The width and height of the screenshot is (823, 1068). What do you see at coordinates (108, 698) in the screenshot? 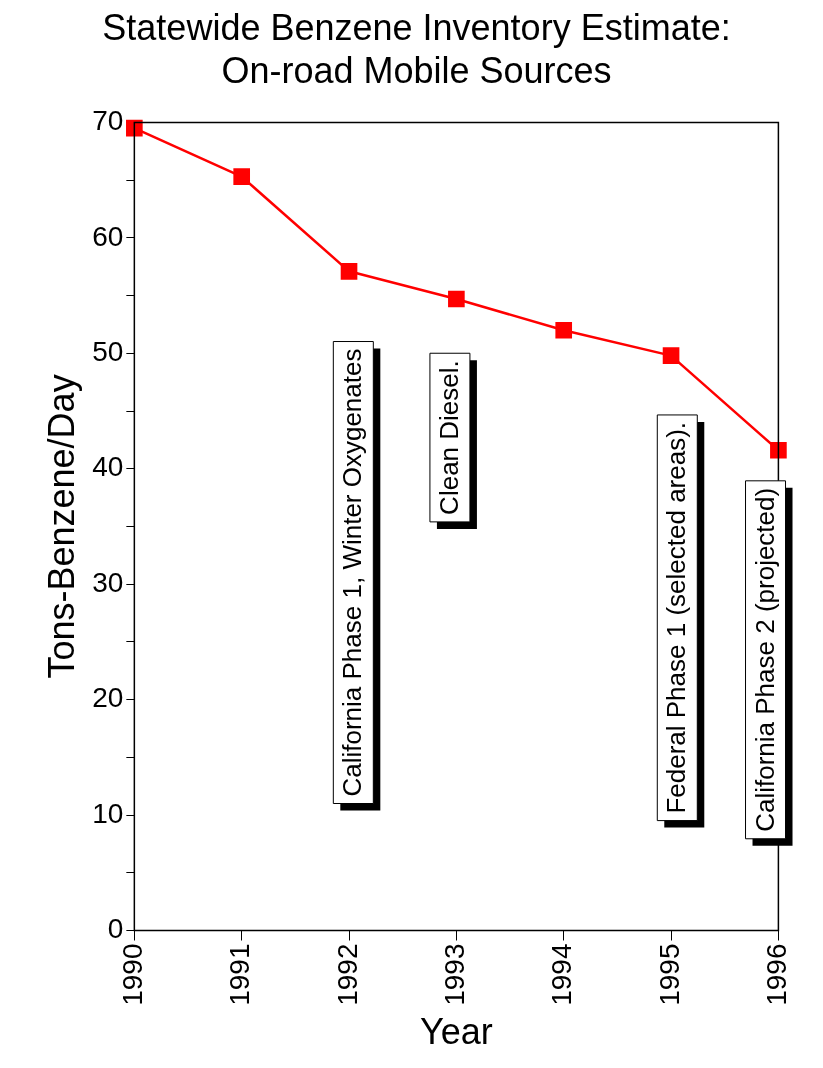
I see `y-tick-label: 20` at bounding box center [108, 698].